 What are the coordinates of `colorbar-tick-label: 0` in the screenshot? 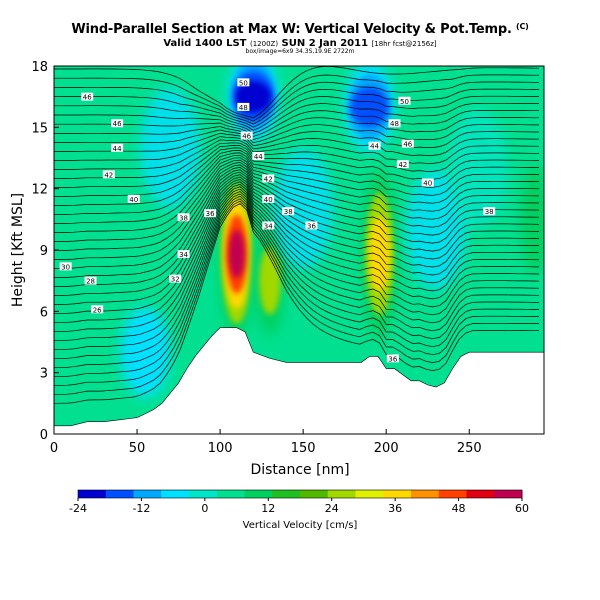 It's located at (204, 508).